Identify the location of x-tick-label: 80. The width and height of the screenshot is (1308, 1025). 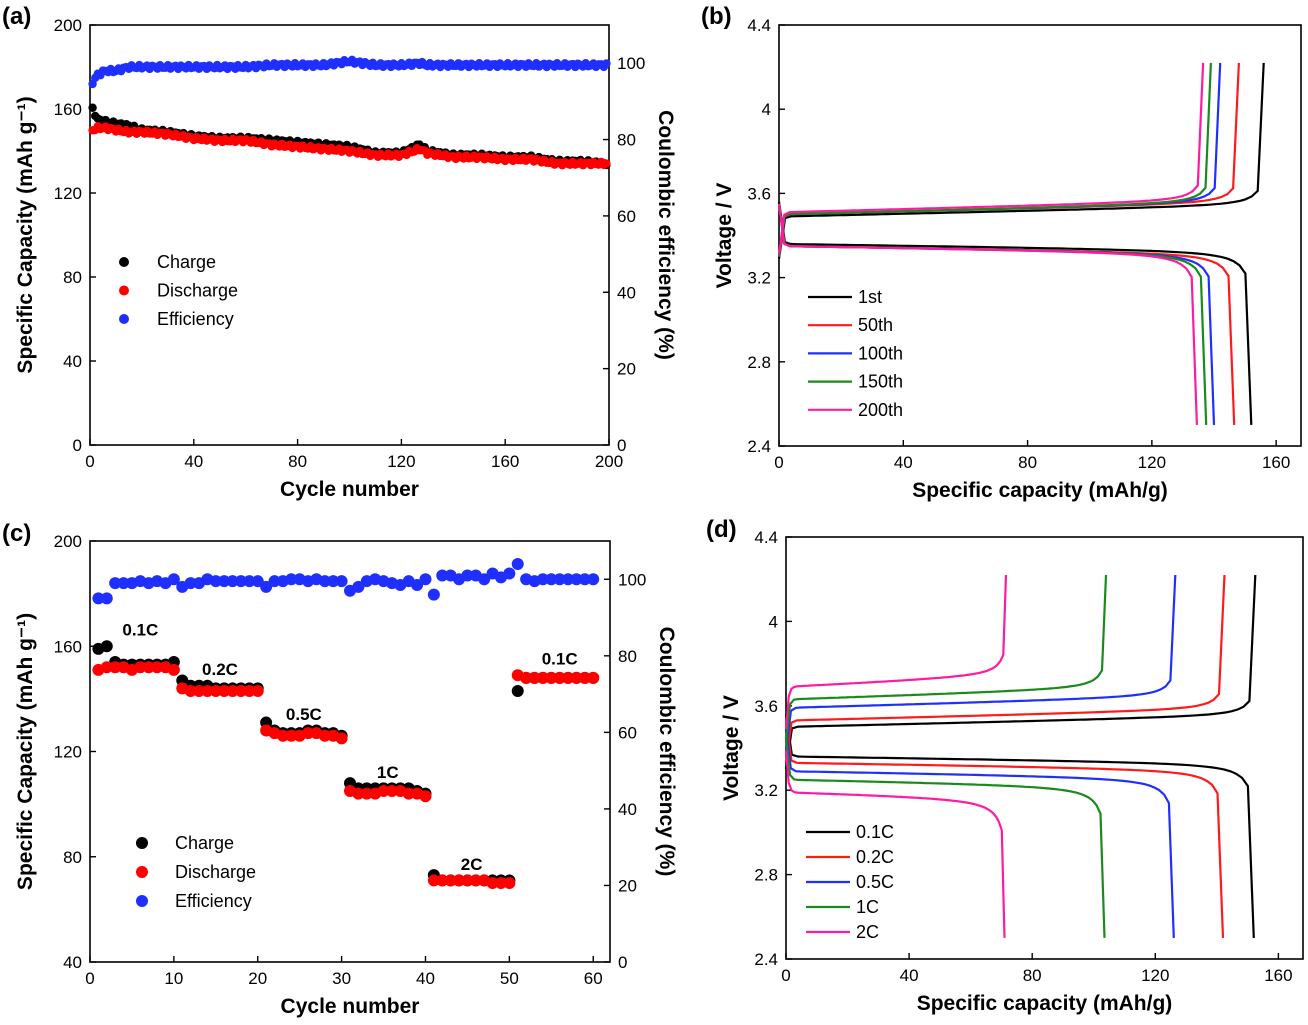
(1027, 462).